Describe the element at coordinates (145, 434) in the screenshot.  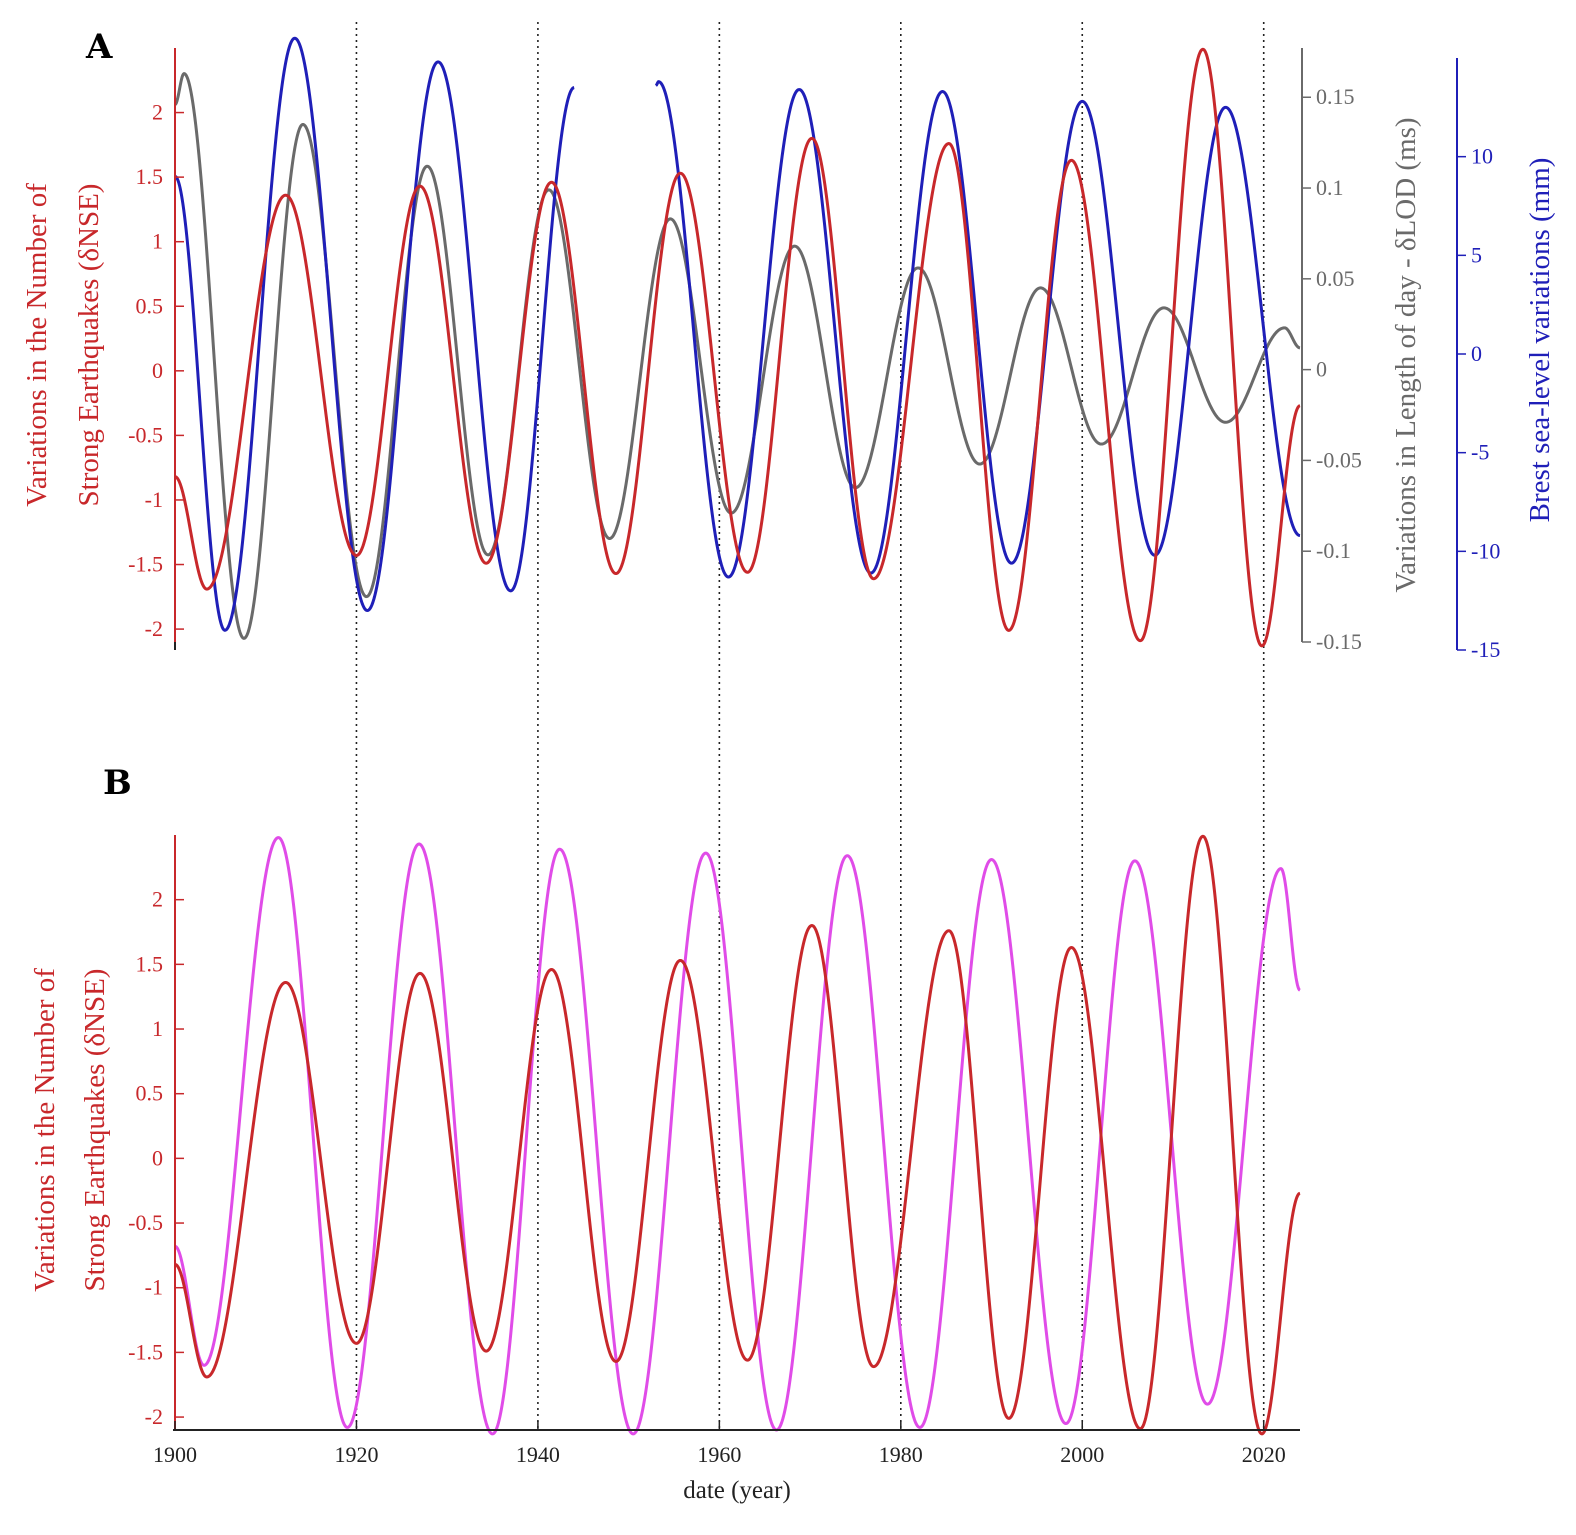
I see `panel-a-left-tick-label: -0.5` at that location.